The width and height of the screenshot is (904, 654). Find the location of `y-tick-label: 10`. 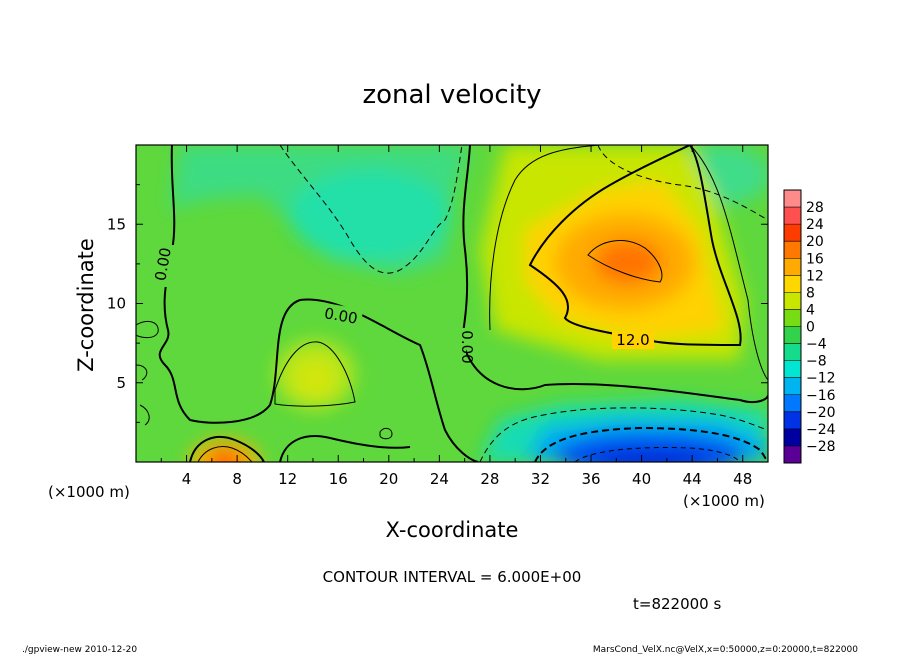

y-tick-label: 10 is located at coordinates (116, 304).